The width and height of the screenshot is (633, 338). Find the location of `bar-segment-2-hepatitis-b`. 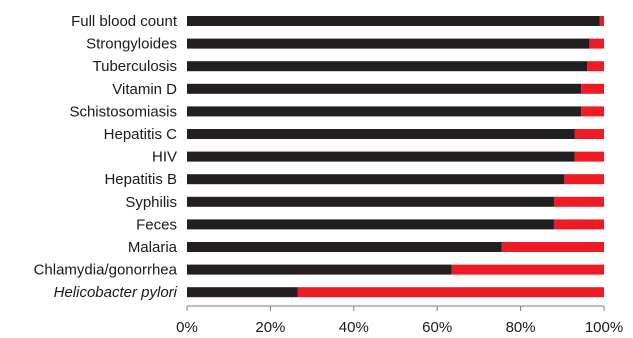

bar-segment-2-hepatitis-b is located at coordinates (584, 179).